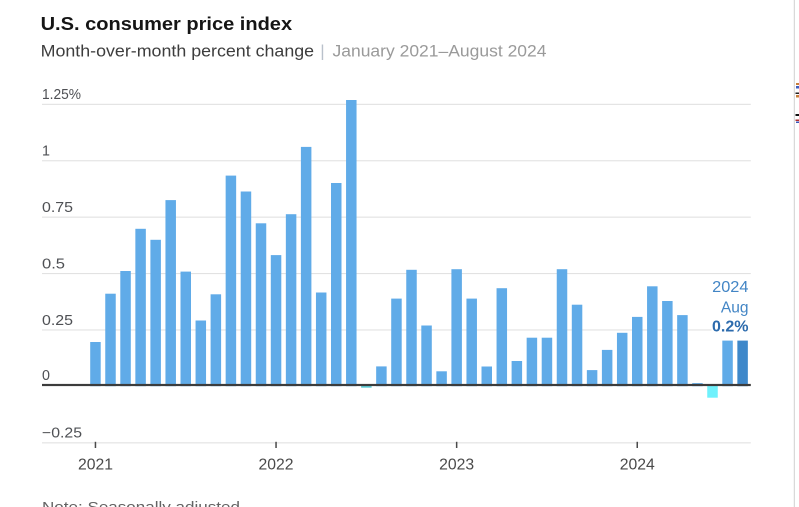  What do you see at coordinates (167, 24) in the screenshot?
I see `svg-text: U.S. consumer price index` at bounding box center [167, 24].